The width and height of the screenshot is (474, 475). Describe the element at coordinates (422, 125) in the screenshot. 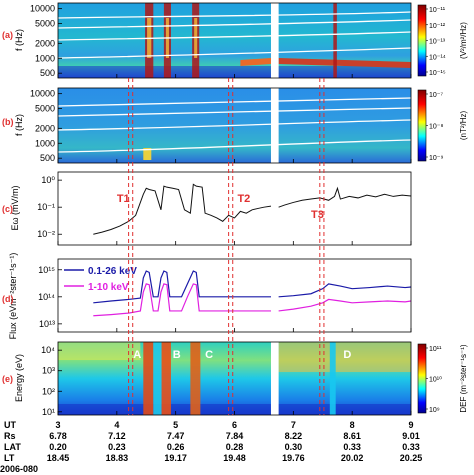

I see `panel-b-colorbar` at that location.